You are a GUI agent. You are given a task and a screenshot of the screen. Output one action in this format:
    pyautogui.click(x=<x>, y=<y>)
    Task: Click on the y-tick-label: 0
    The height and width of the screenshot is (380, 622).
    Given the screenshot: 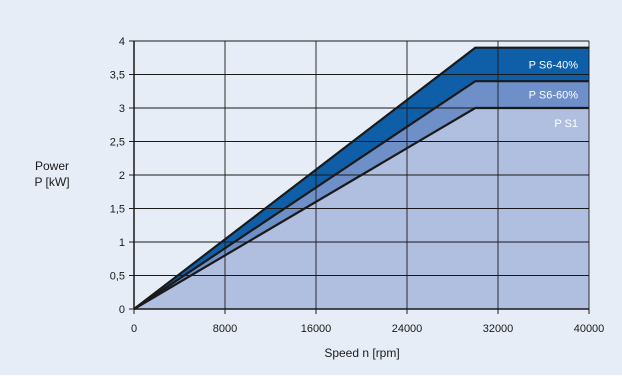 What is the action you would take?
    pyautogui.click(x=122, y=310)
    